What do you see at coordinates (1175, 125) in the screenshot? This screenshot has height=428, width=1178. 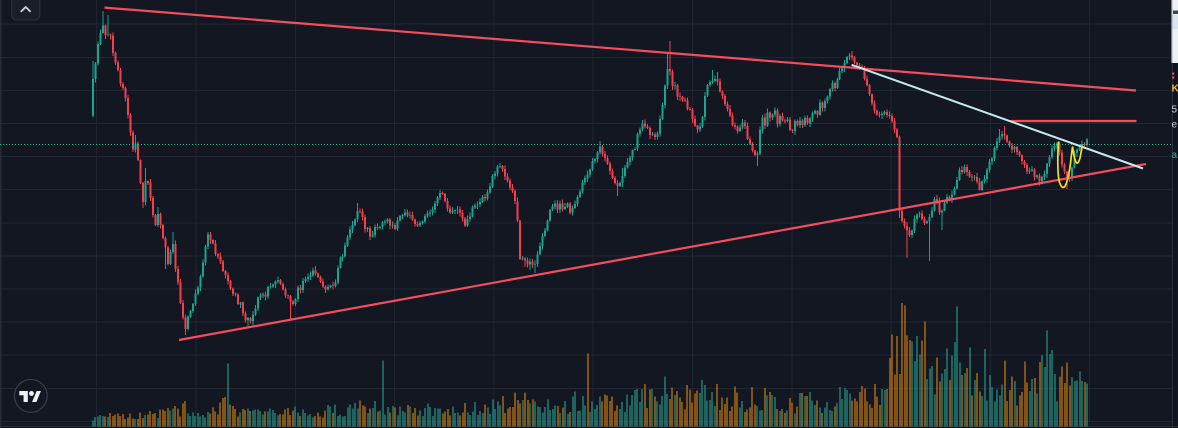 I see `svg-text: e` at bounding box center [1175, 125].